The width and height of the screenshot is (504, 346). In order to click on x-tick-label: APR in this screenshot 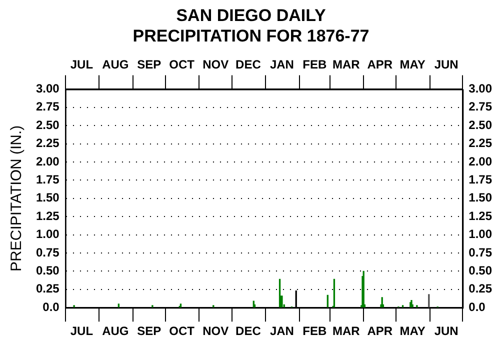, I will do `click(380, 64)`.